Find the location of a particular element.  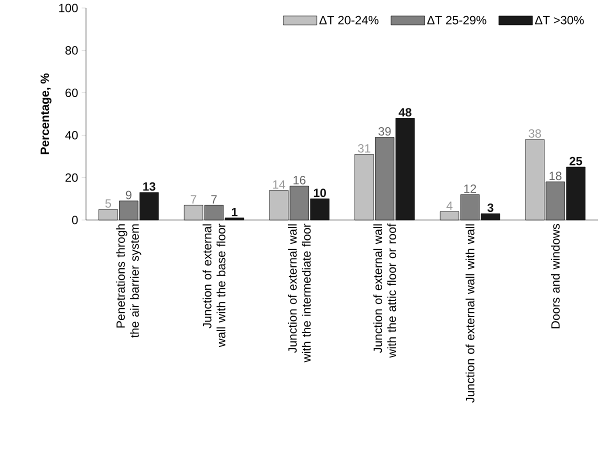

data-label: 3 is located at coordinates (490, 207).